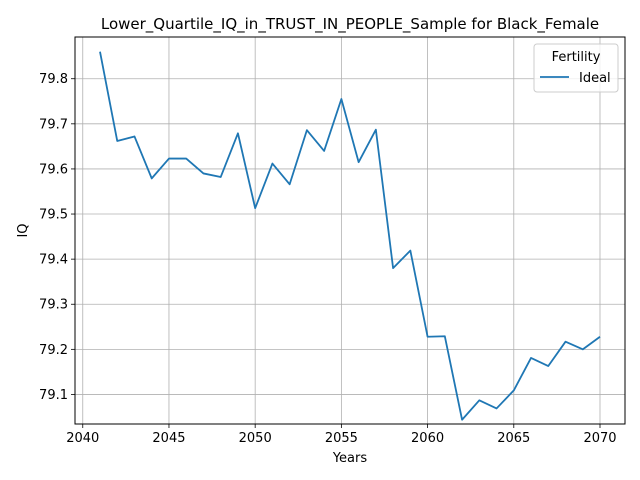 This screenshot has width=640, height=480. Describe the element at coordinates (82, 438) in the screenshot. I see `x-tick-label: 2040` at that location.